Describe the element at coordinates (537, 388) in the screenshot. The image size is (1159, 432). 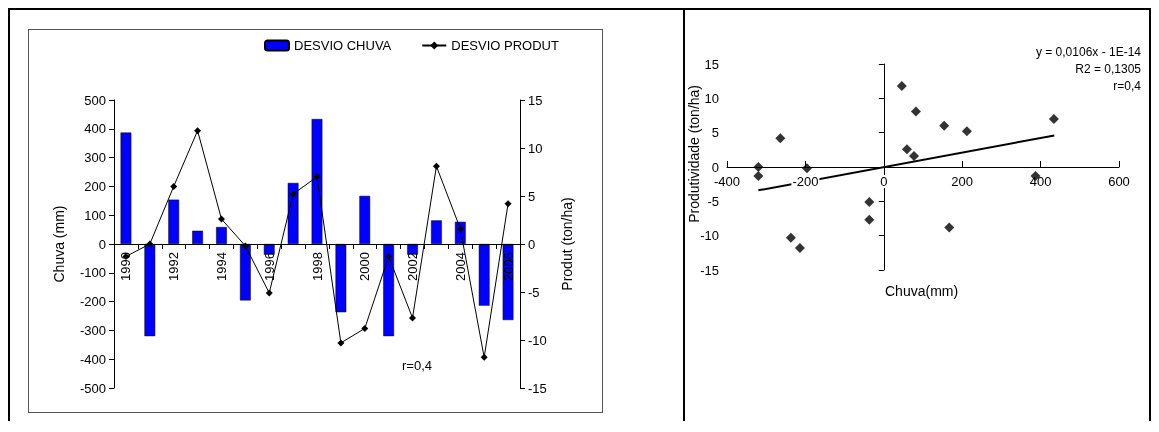
I see `y2-tick-label: -15` at that location.